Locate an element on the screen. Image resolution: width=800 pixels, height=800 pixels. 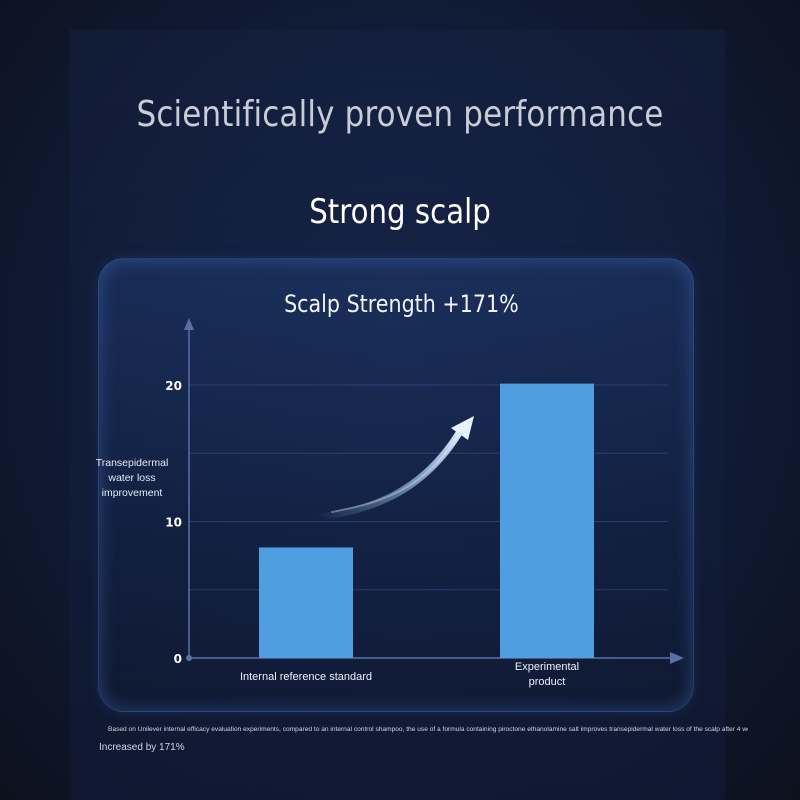
x-category-label: Internal reference standard is located at coordinates (306, 677).